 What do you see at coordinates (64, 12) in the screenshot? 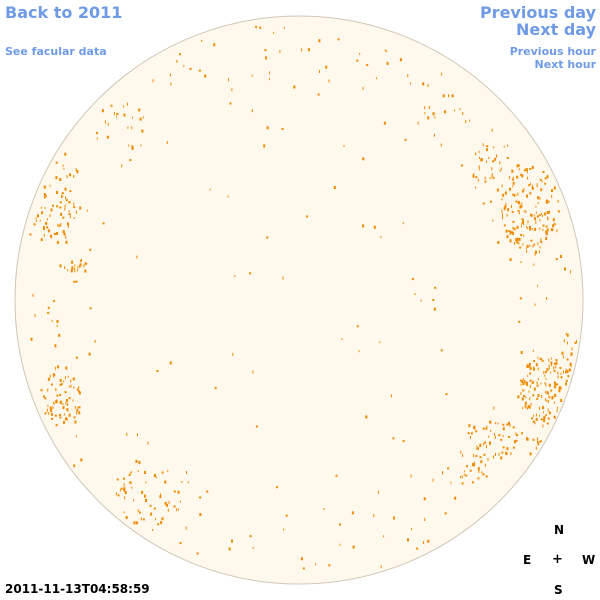
I see `back-to-year-link: Back to 2011` at bounding box center [64, 12].